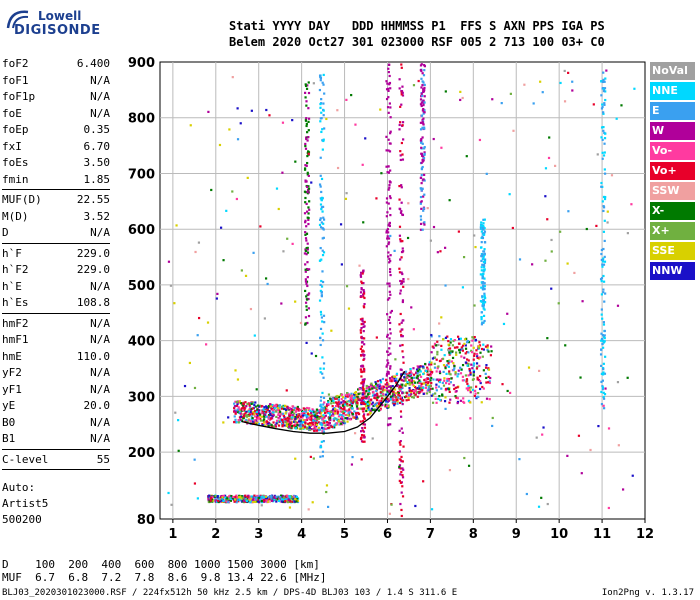  I want to click on y-tick-label: 600, so click(141, 230).